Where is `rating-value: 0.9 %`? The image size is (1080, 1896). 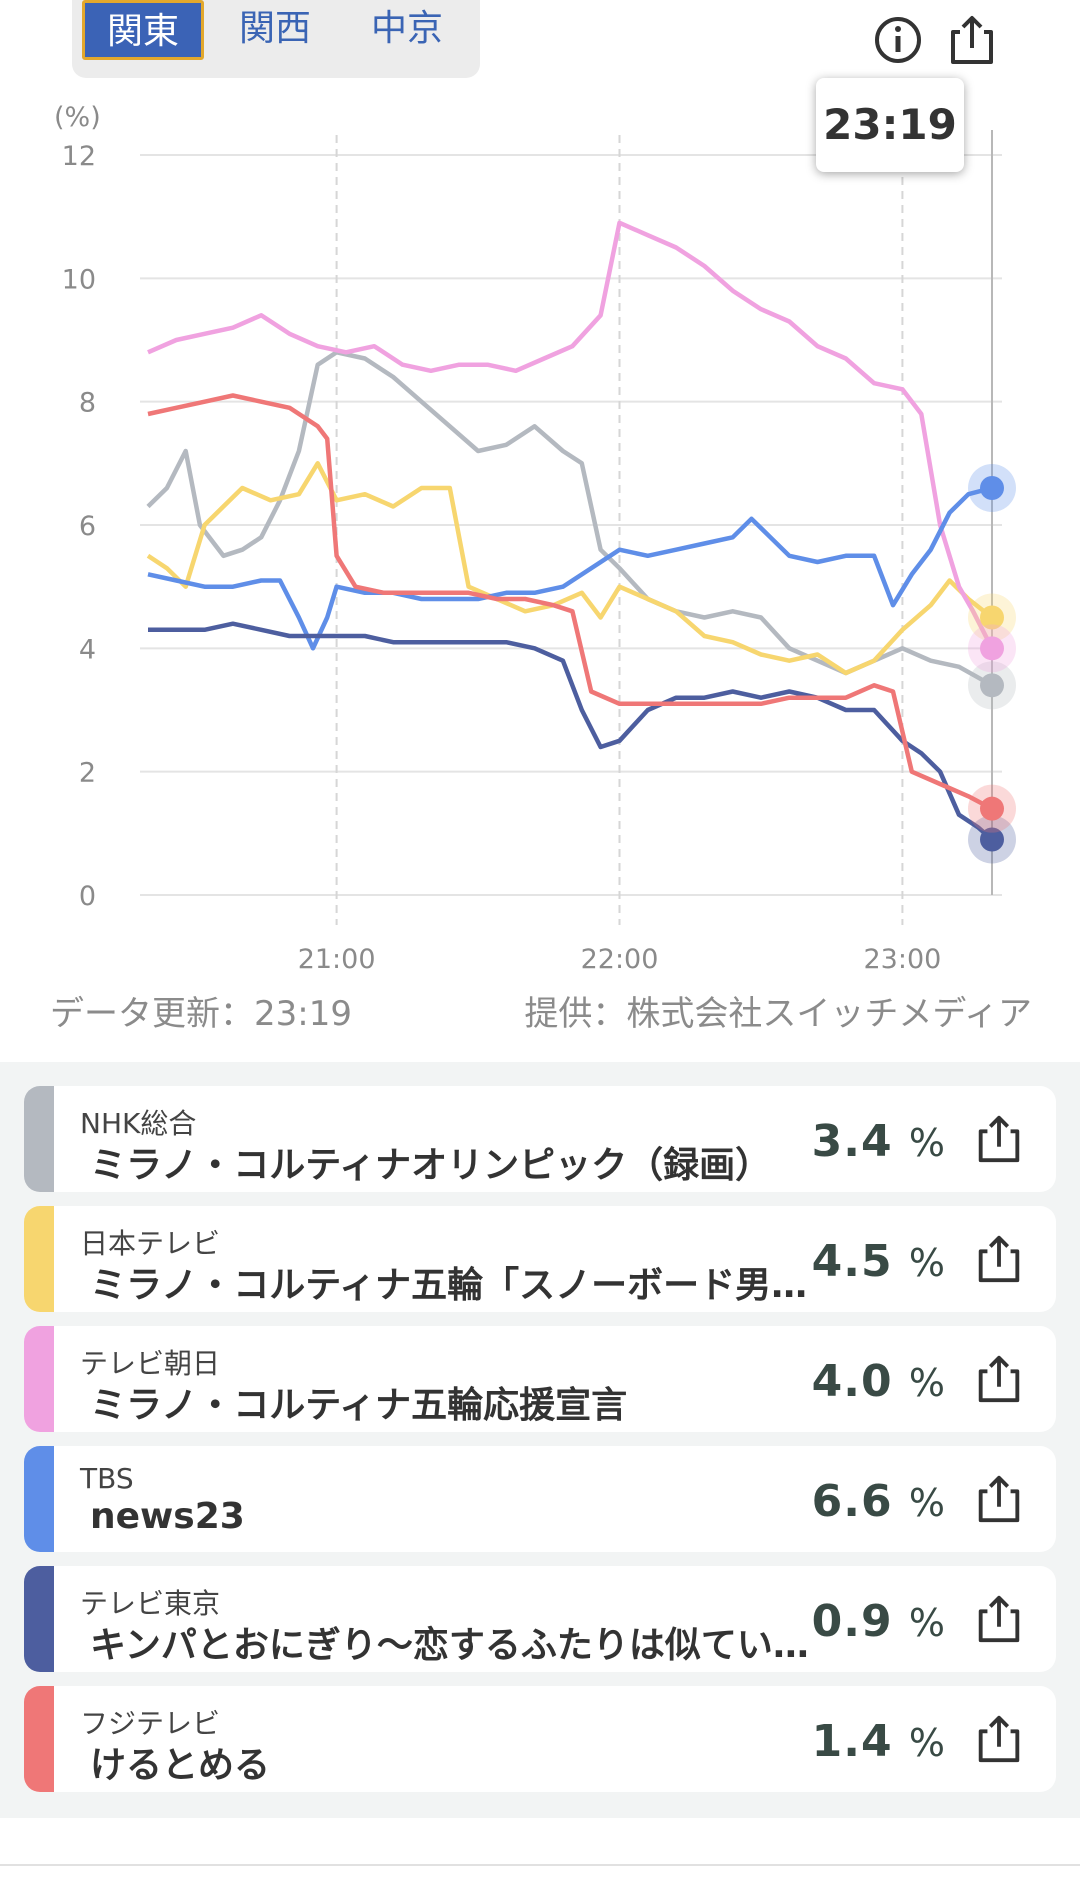 rating-value: 0.9 % is located at coordinates (878, 1621).